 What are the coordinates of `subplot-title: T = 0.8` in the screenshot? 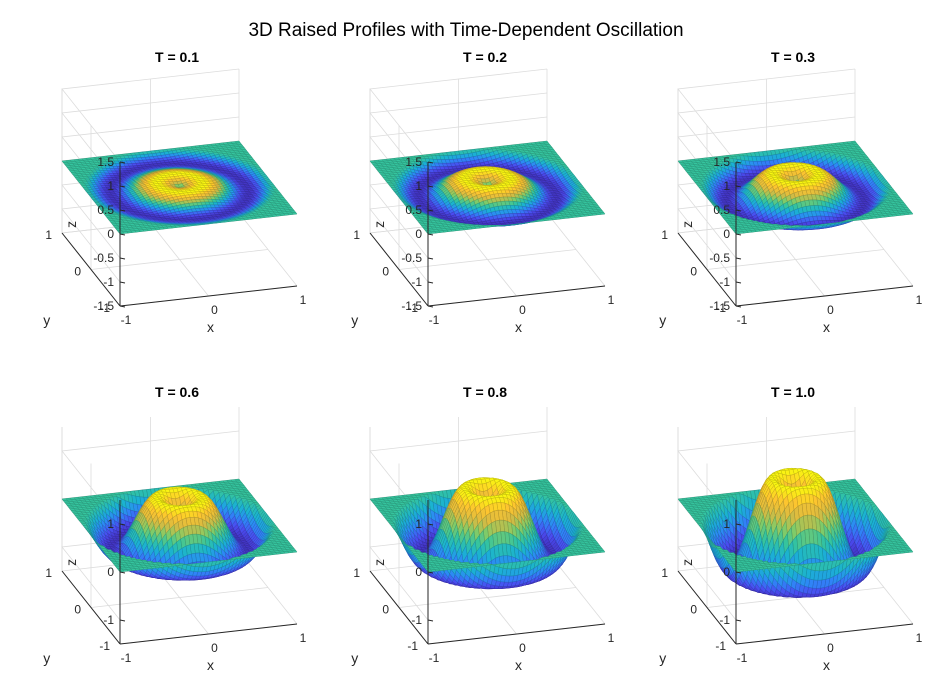 It's located at (485, 392).